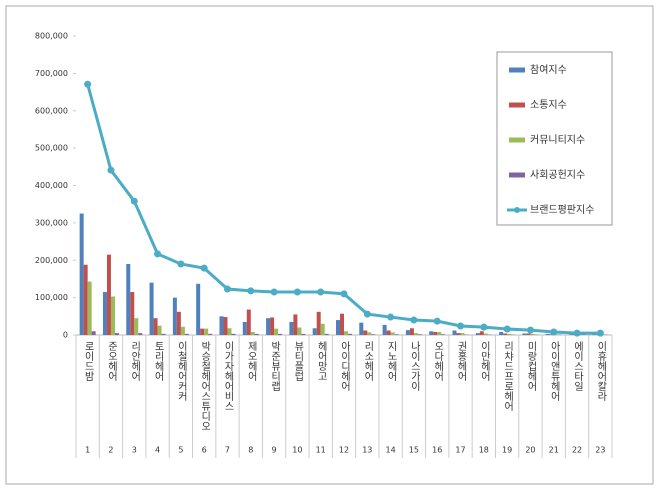  Describe the element at coordinates (562, 210) in the screenshot. I see `legend-label: 브랜드평판지수` at that location.